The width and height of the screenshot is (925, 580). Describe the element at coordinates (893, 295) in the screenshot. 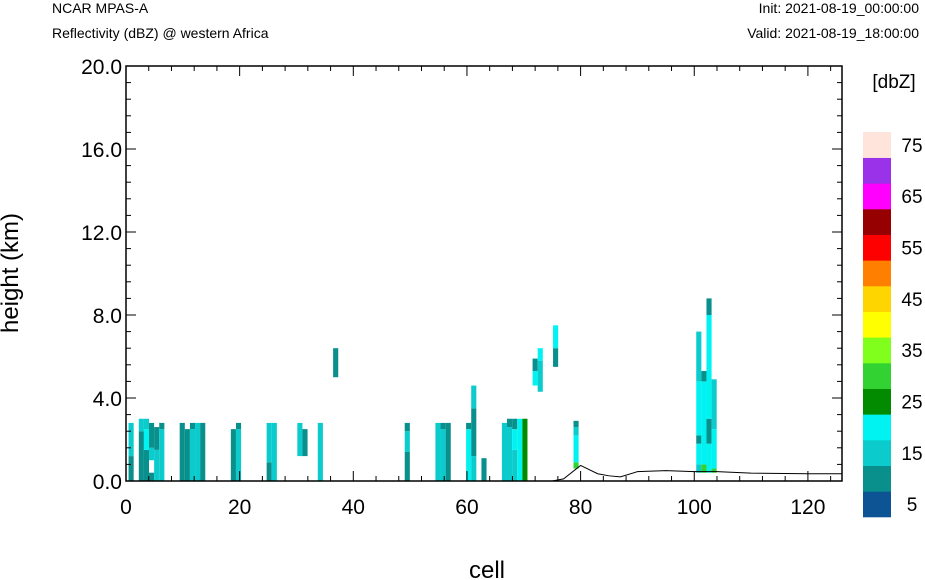

I see `colorbar: 5 15 25 35 45 55 65 75 [dbZ]` at that location.